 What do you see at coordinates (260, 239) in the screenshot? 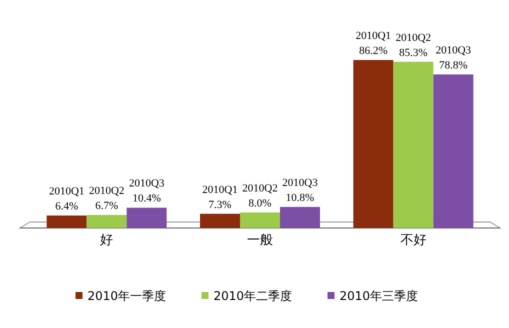
I see `x-tick-label: 一般` at bounding box center [260, 239].